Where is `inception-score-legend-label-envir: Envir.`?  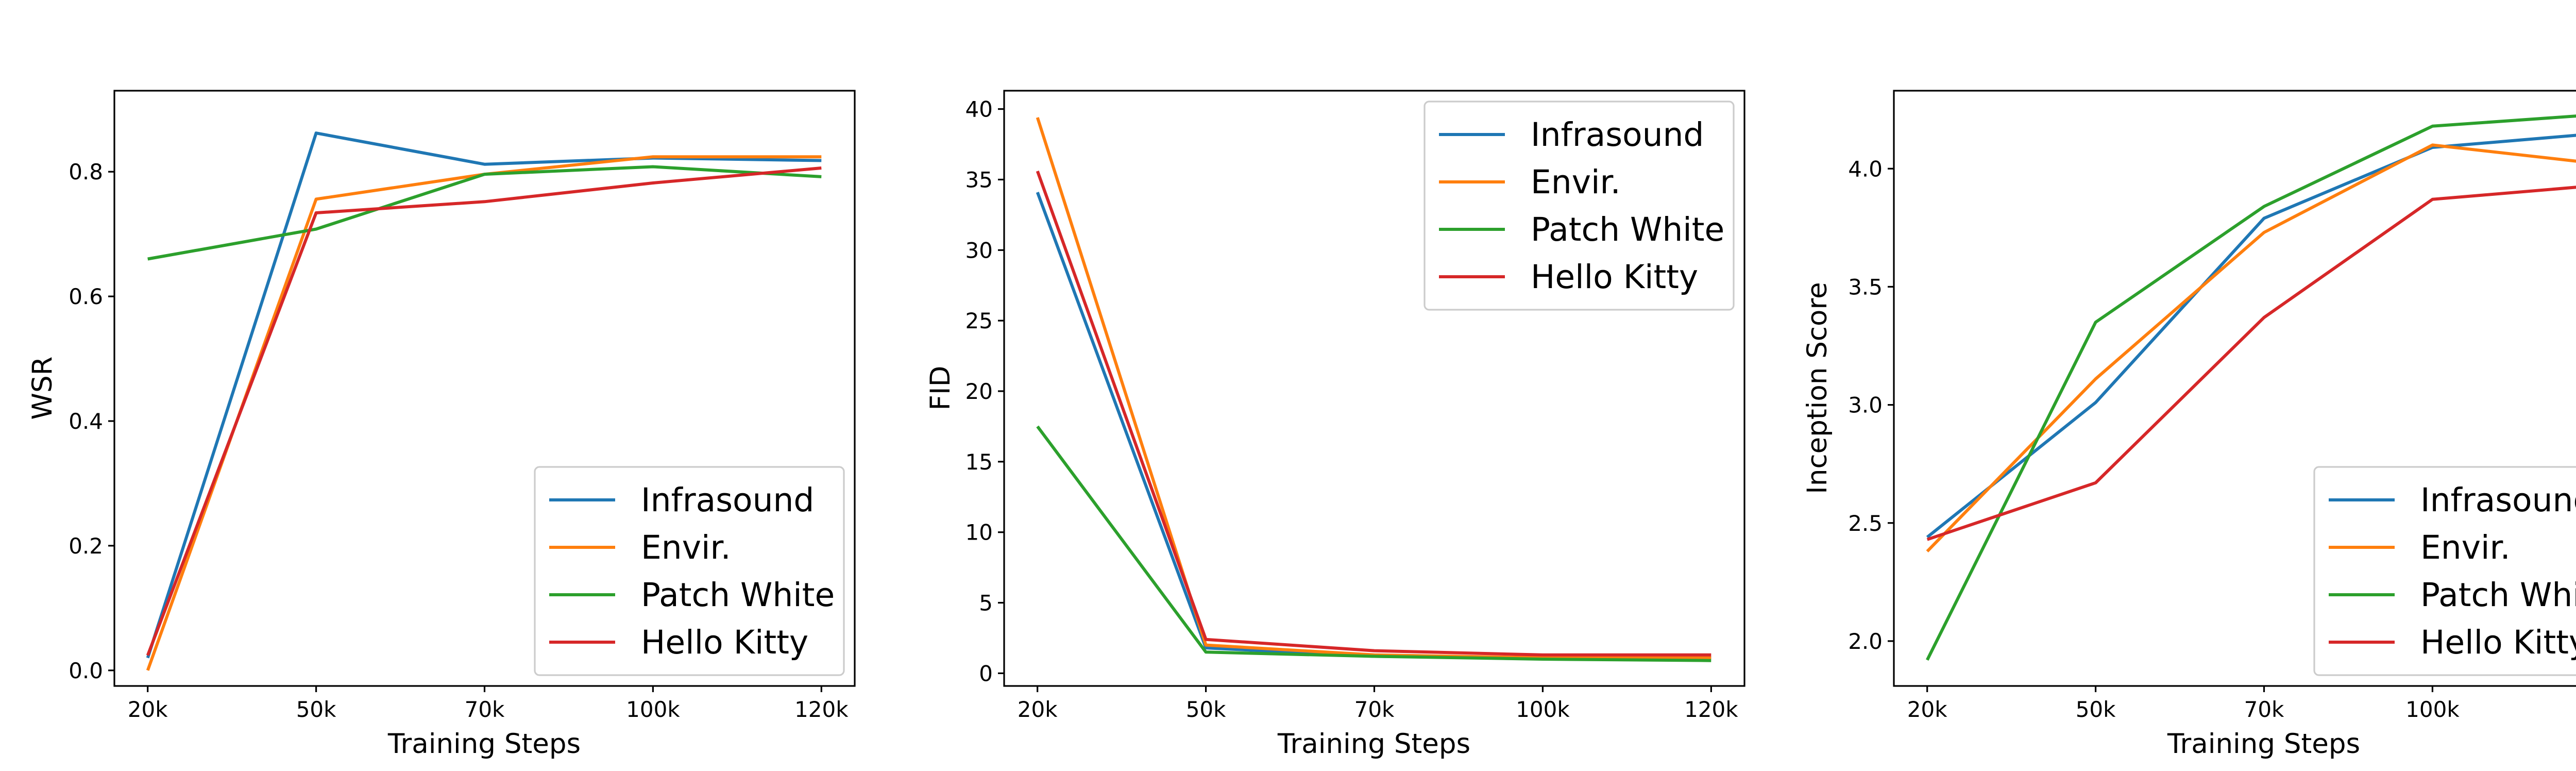 inception-score-legend-label-envir: Envir. is located at coordinates (2465, 547).